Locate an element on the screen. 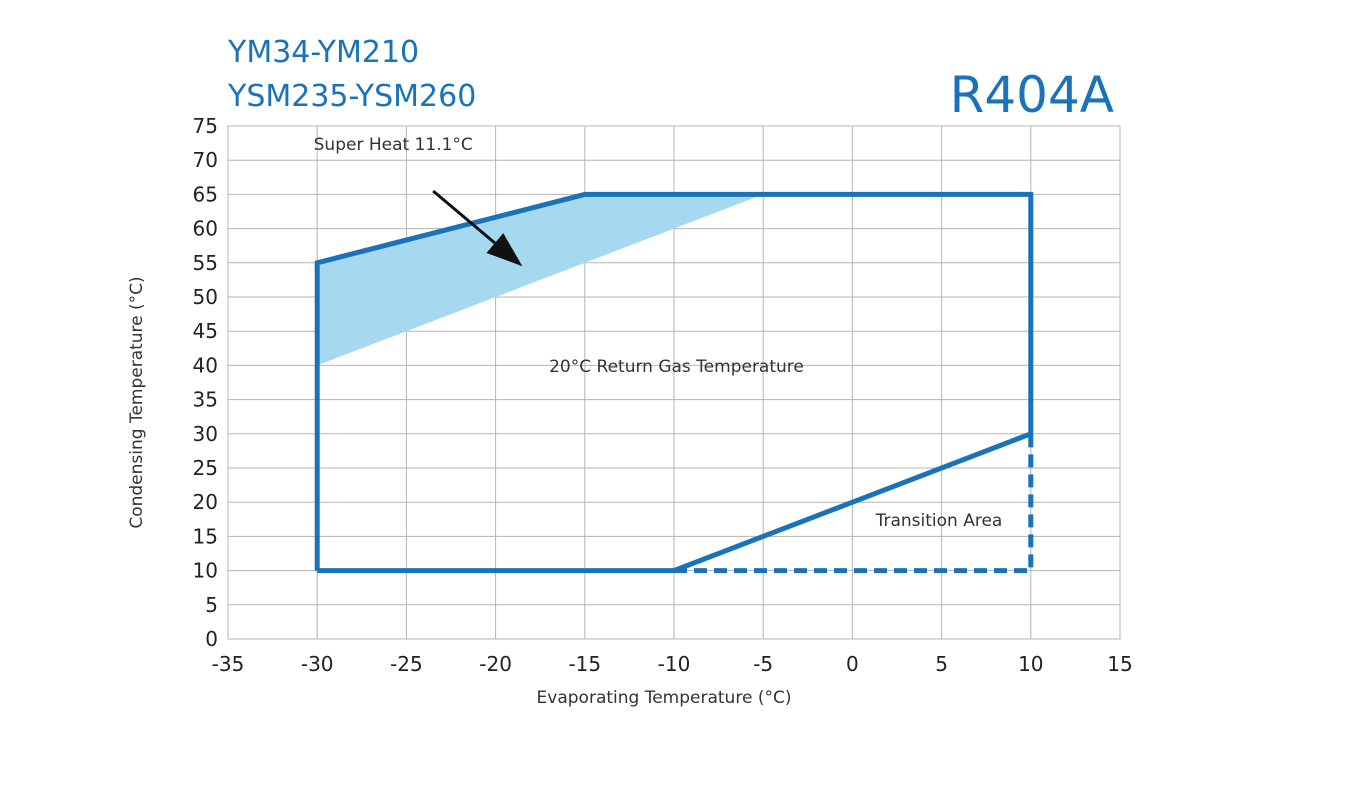 Image resolution: width=1352 pixels, height=804 pixels. superheat-fill-layer is located at coordinates (540, 280).